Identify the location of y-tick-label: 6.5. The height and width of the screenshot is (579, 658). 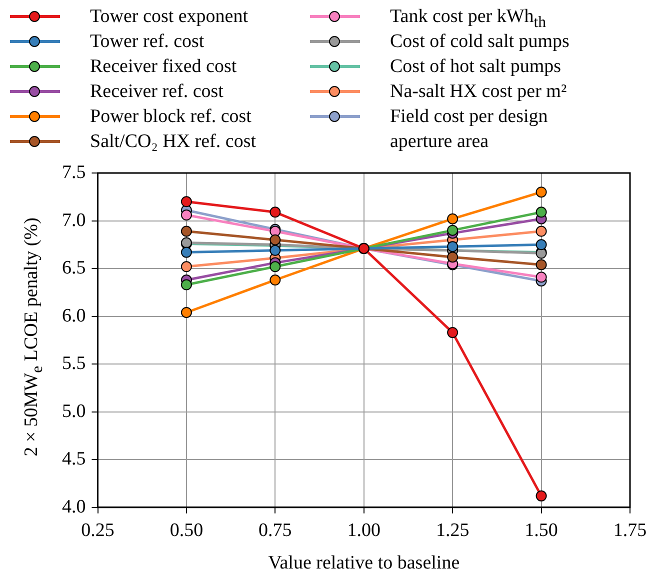
(74, 268).